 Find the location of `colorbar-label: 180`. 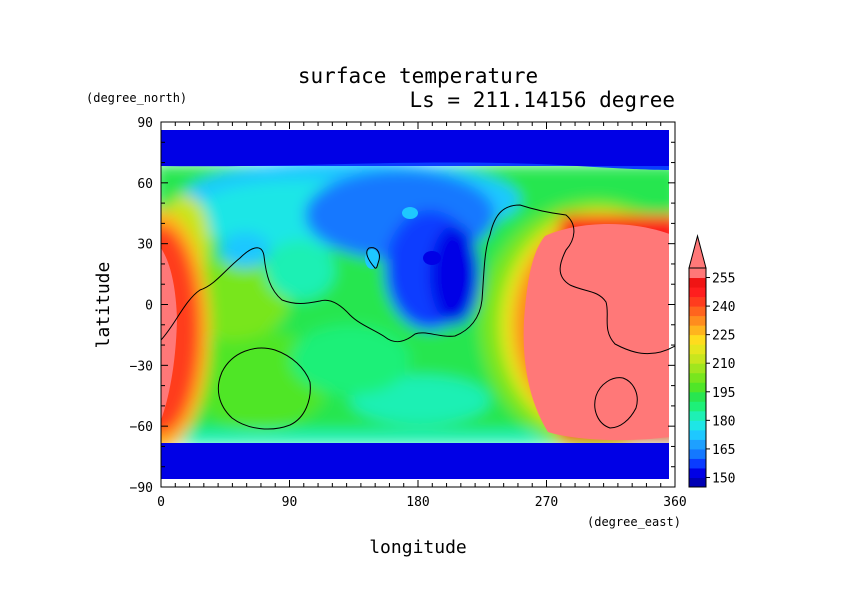

colorbar-label: 180 is located at coordinates (723, 421).